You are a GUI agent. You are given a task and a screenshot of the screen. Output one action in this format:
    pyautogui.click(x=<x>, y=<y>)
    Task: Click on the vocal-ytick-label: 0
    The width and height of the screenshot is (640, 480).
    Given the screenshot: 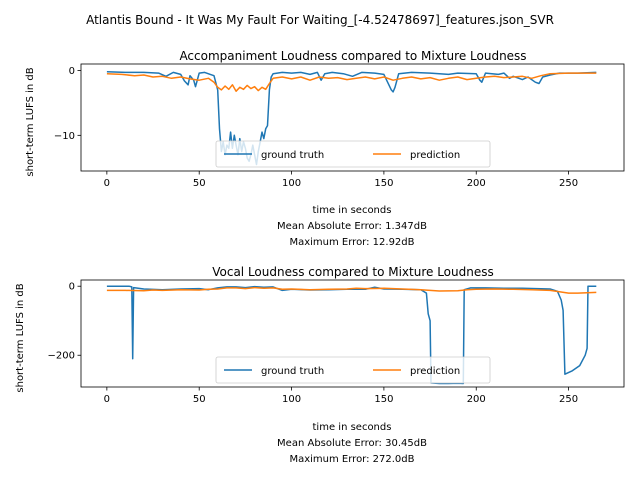 What is the action you would take?
    pyautogui.click(x=72, y=287)
    